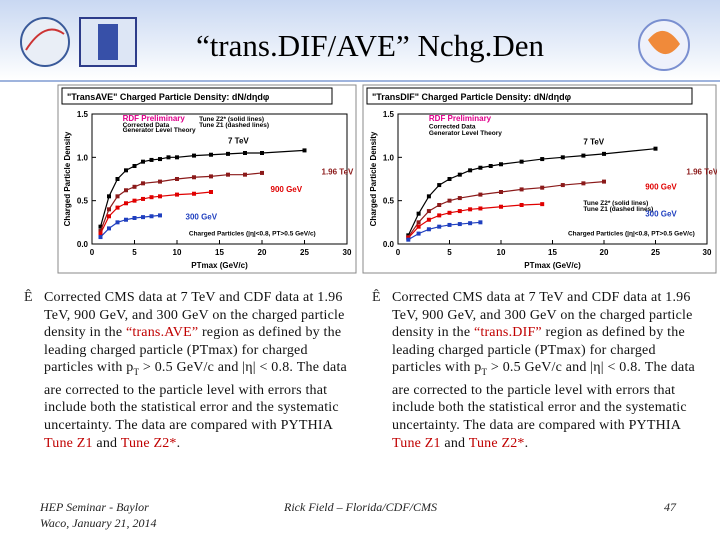 The width and height of the screenshot is (720, 540). Describe the element at coordinates (618, 209) in the screenshot. I see `annotation: Tune Z1 (dashed lines)` at that location.